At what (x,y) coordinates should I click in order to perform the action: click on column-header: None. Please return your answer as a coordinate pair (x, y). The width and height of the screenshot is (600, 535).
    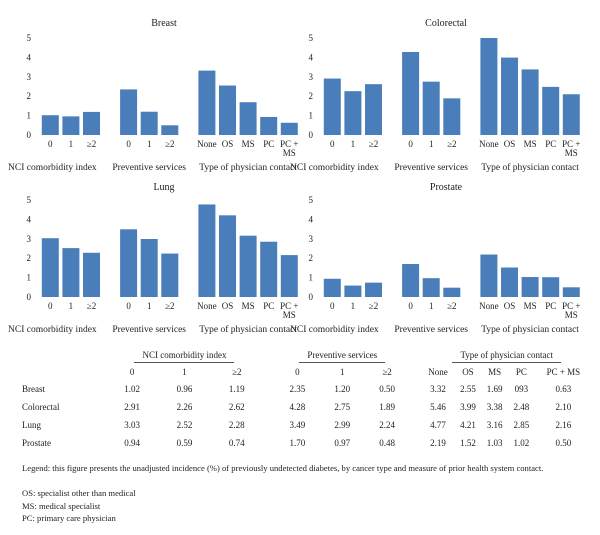
    Looking at the image, I should click on (438, 371).